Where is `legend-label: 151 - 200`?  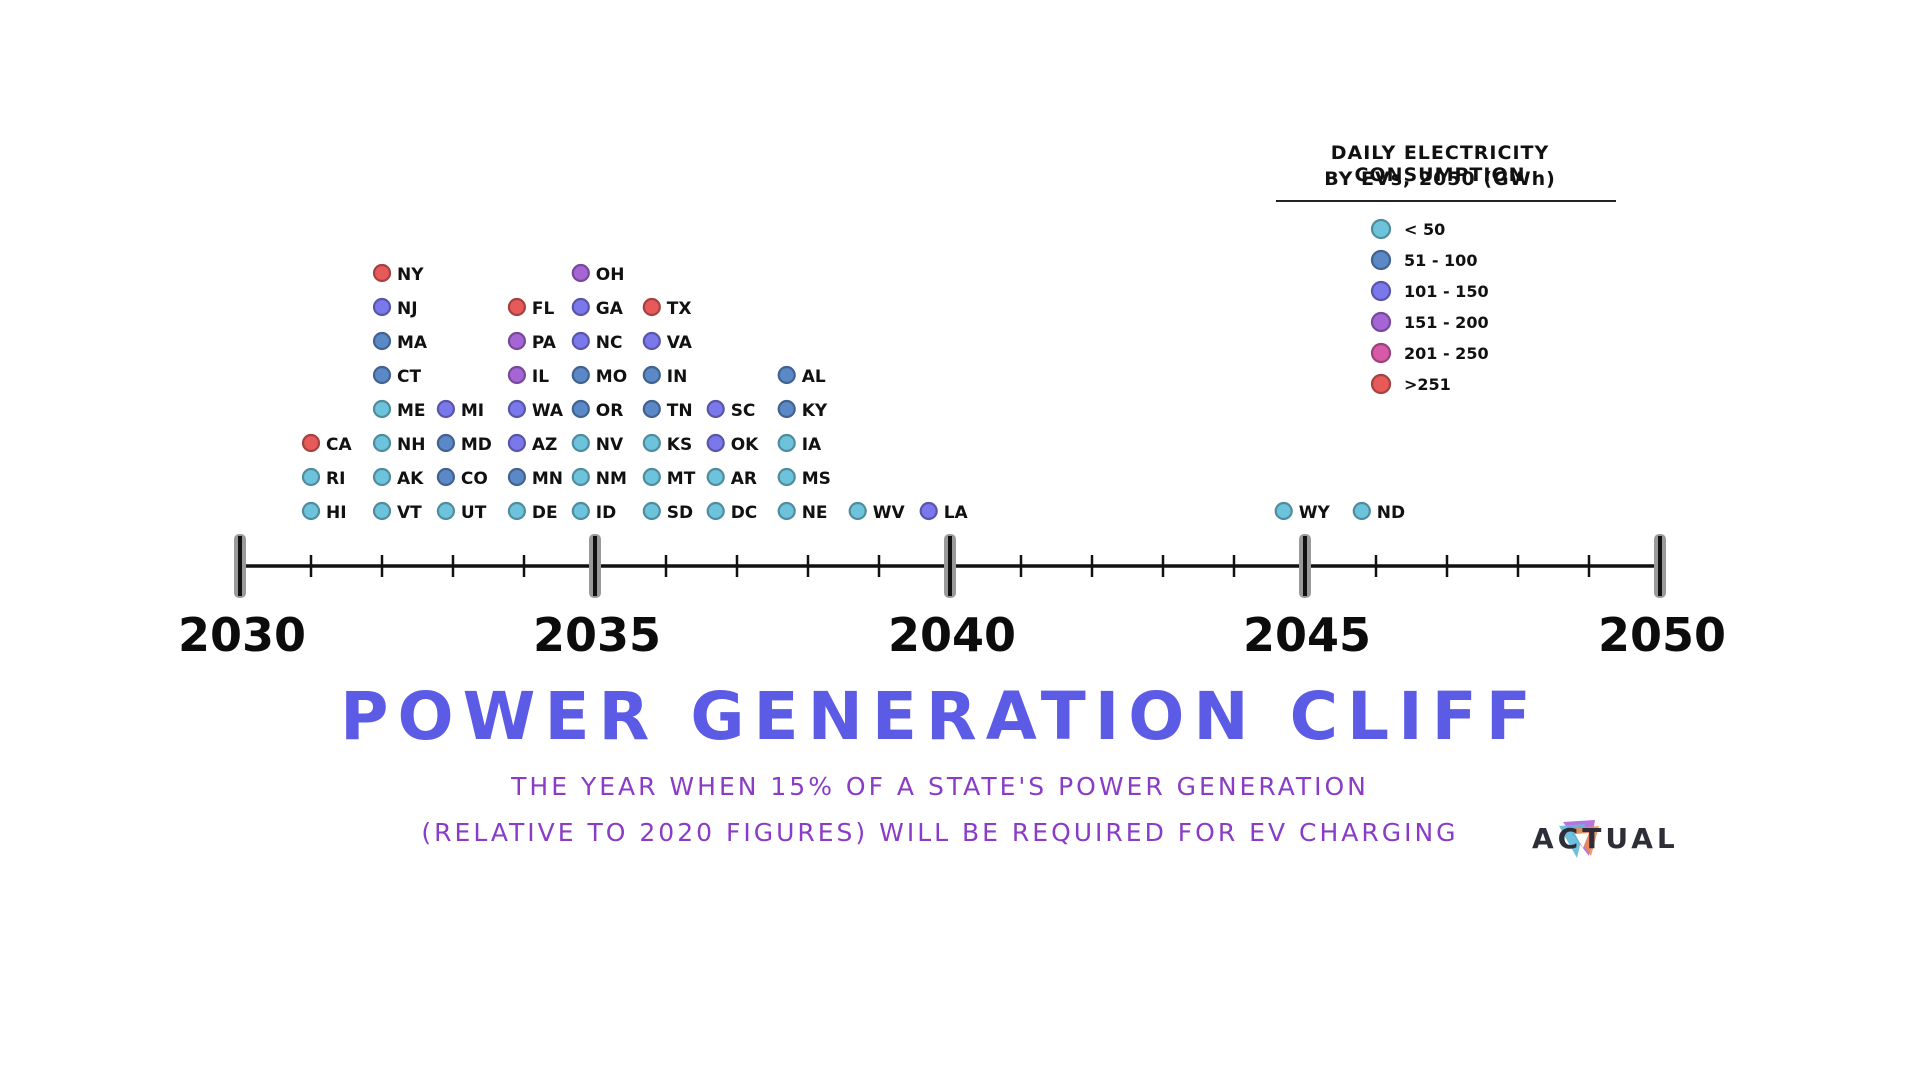
legend-label: 151 - 200 is located at coordinates (1446, 322).